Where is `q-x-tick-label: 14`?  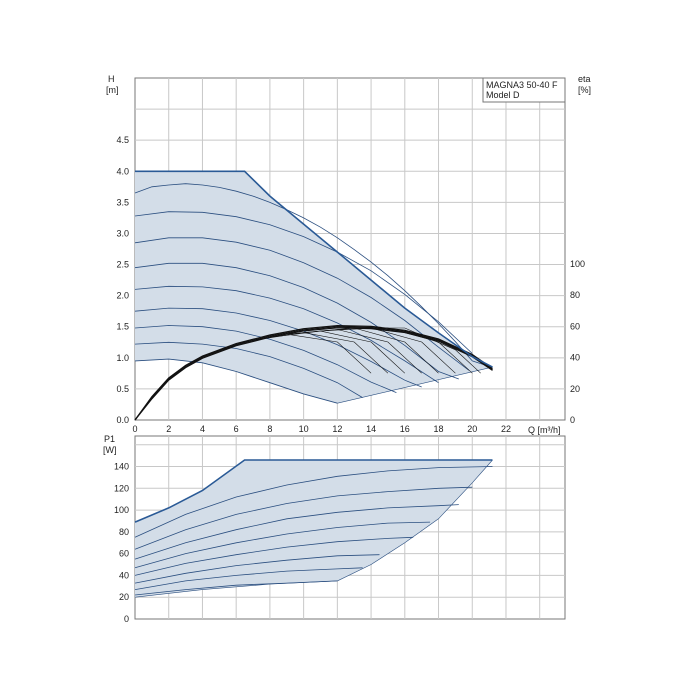
q-x-tick-label: 14 is located at coordinates (371, 429).